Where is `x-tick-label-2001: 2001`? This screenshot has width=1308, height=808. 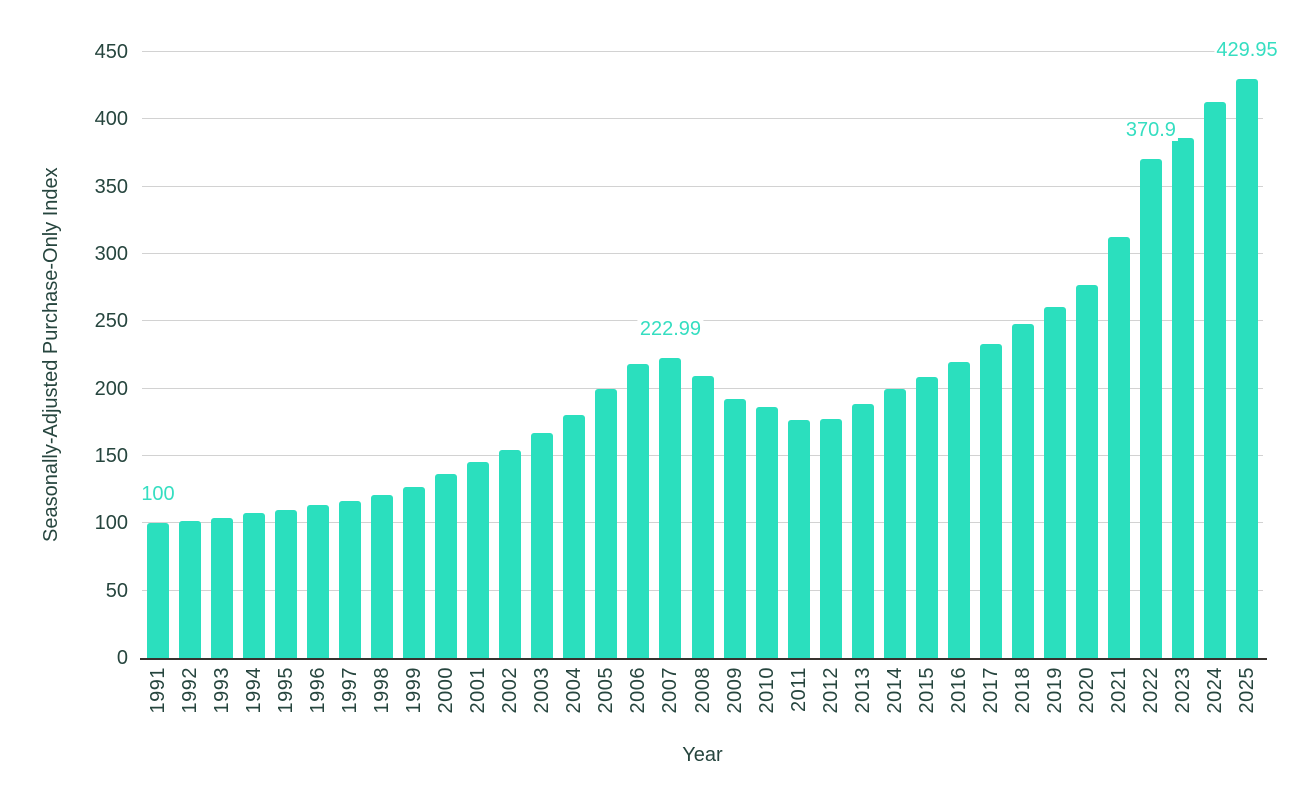 x-tick-label-2001: 2001 is located at coordinates (478, 690).